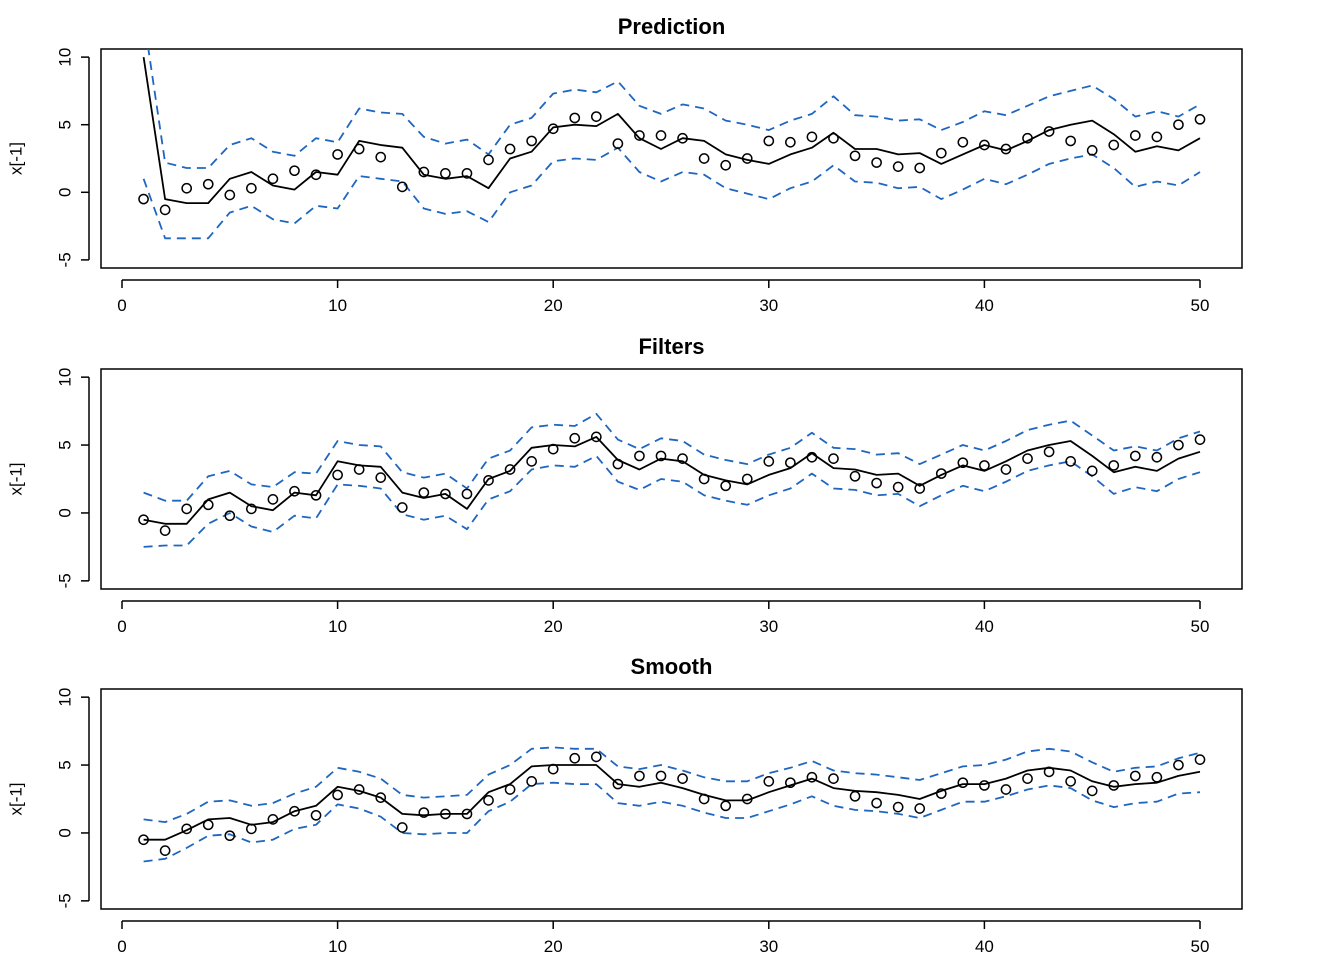  I want to click on y-tick-label: -5, so click(65, 580).